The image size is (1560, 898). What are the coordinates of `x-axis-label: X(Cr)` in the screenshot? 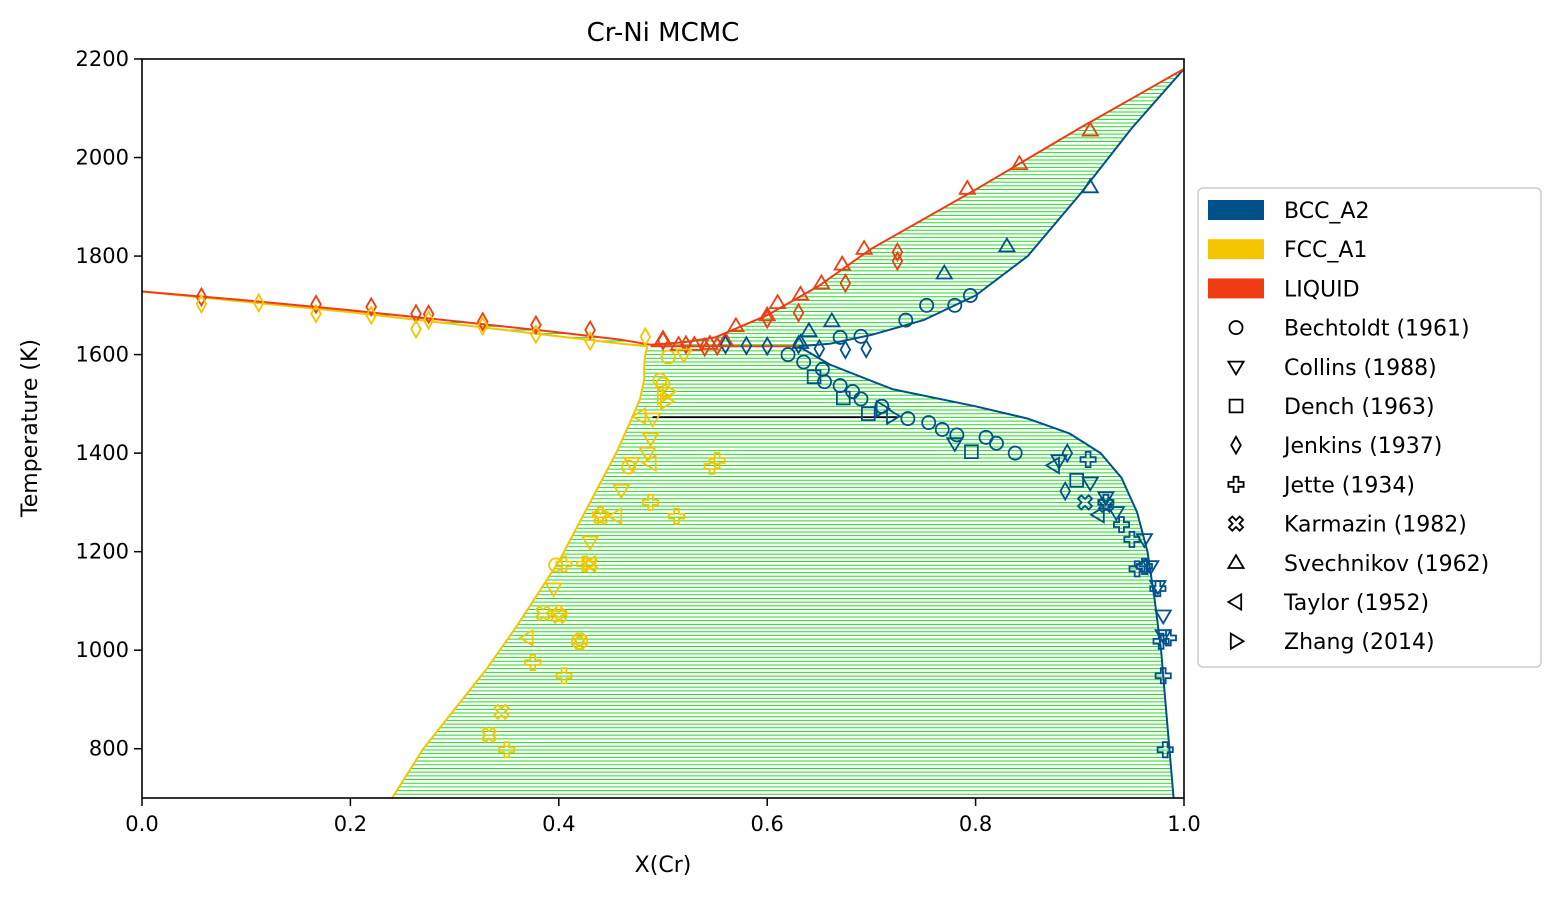 It's located at (663, 865).